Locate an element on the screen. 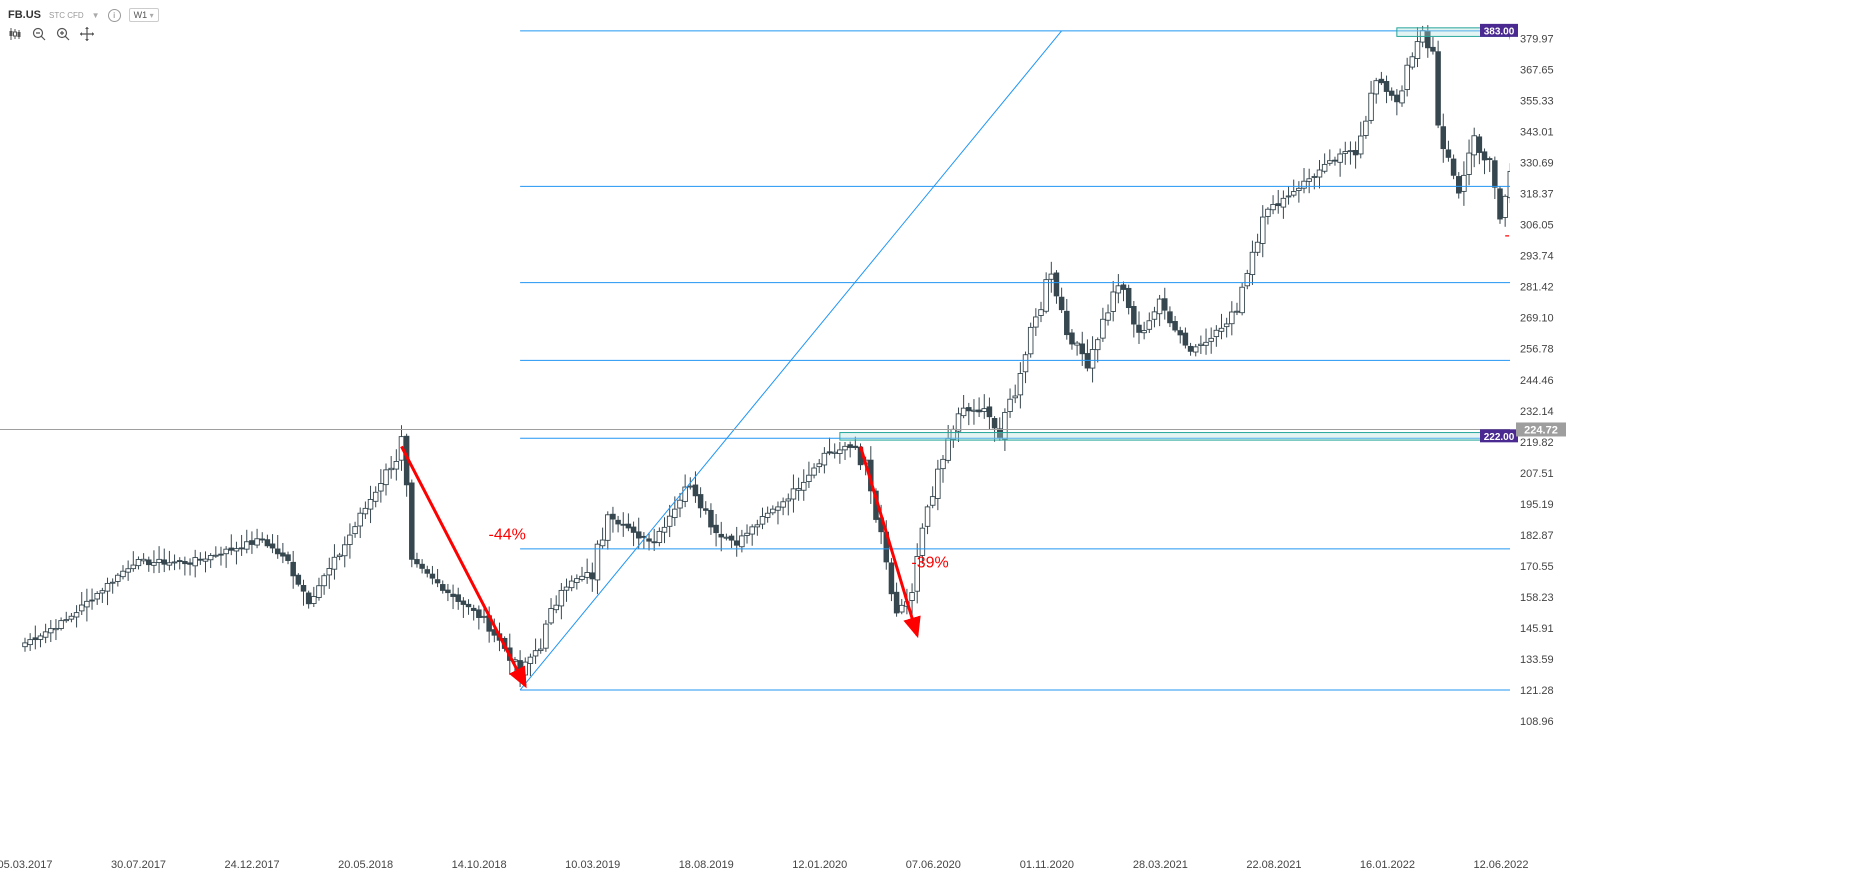 This screenshot has width=1849, height=876. info-icon: i is located at coordinates (114, 15).